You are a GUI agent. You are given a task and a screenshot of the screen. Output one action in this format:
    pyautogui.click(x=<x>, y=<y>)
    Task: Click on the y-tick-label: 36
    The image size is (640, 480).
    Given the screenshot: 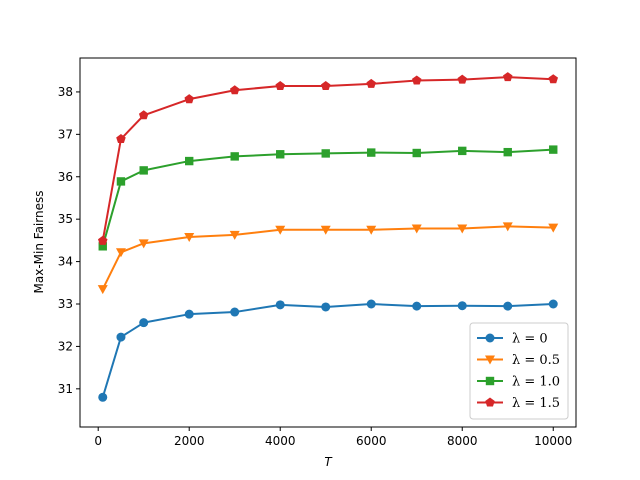 What is the action you would take?
    pyautogui.click(x=65, y=177)
    